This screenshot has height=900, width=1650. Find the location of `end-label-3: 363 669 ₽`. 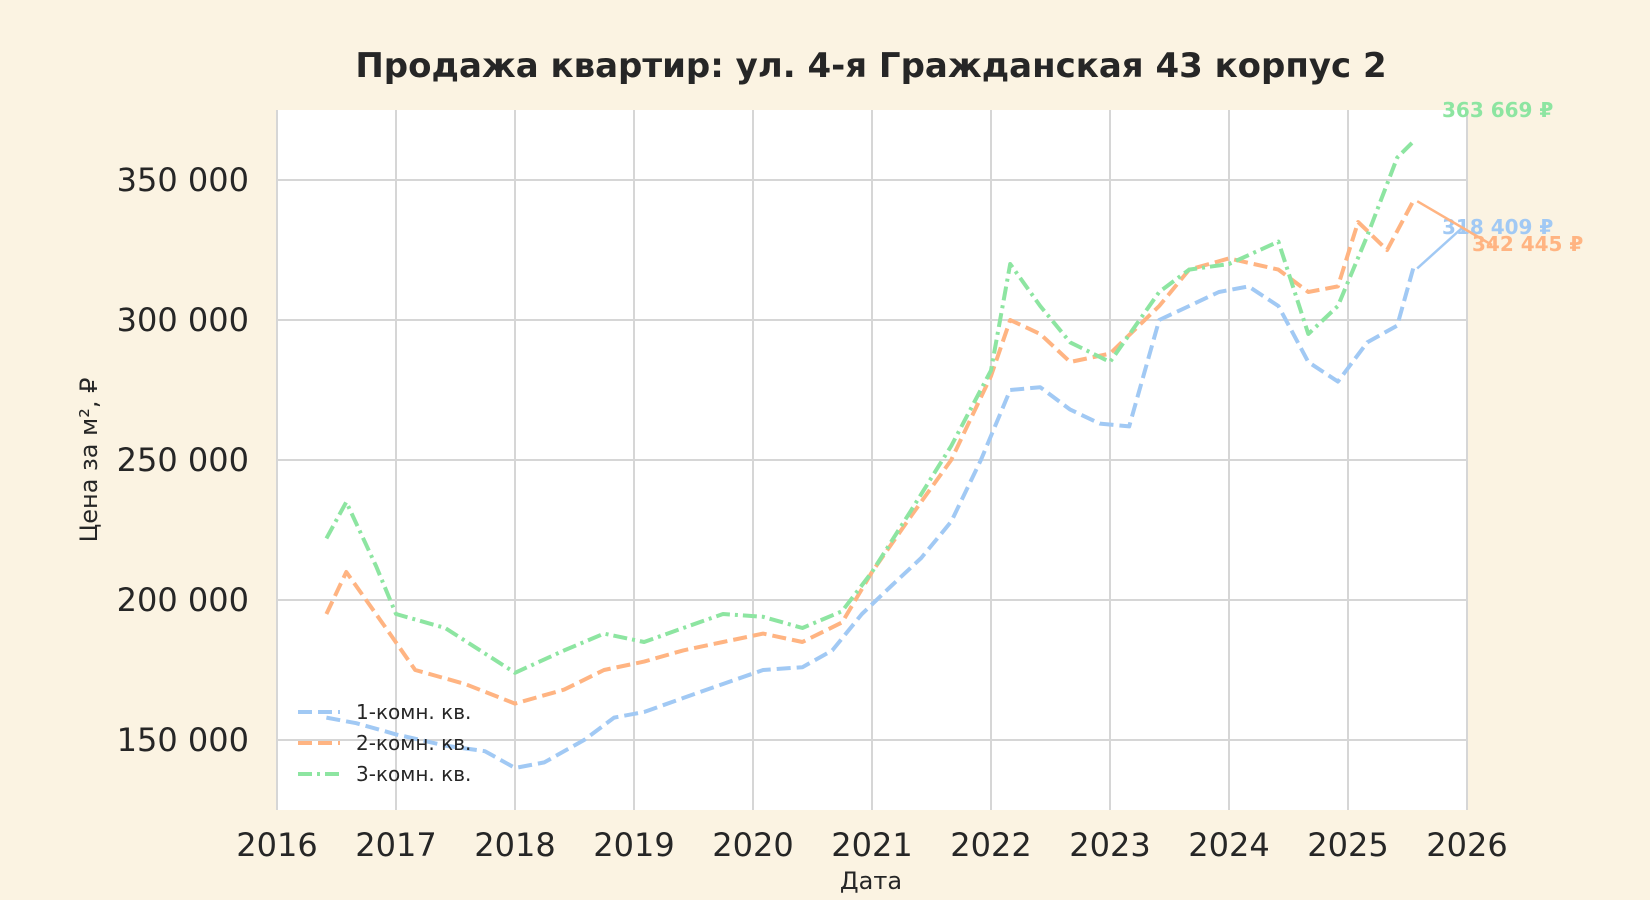

end-label-3: 363 669 ₽ is located at coordinates (1497, 110).